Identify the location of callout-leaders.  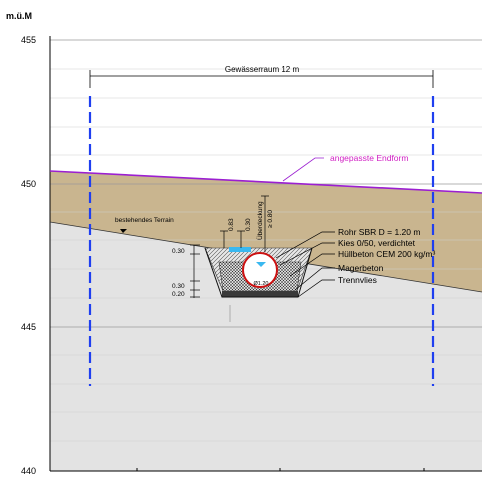
(305, 264).